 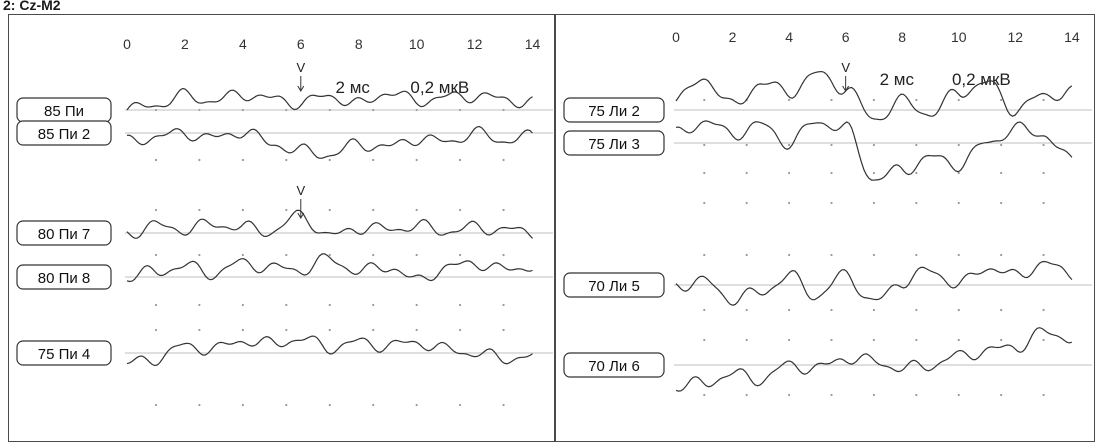 I want to click on series-label: 70 Ли 5, so click(x=614, y=286).